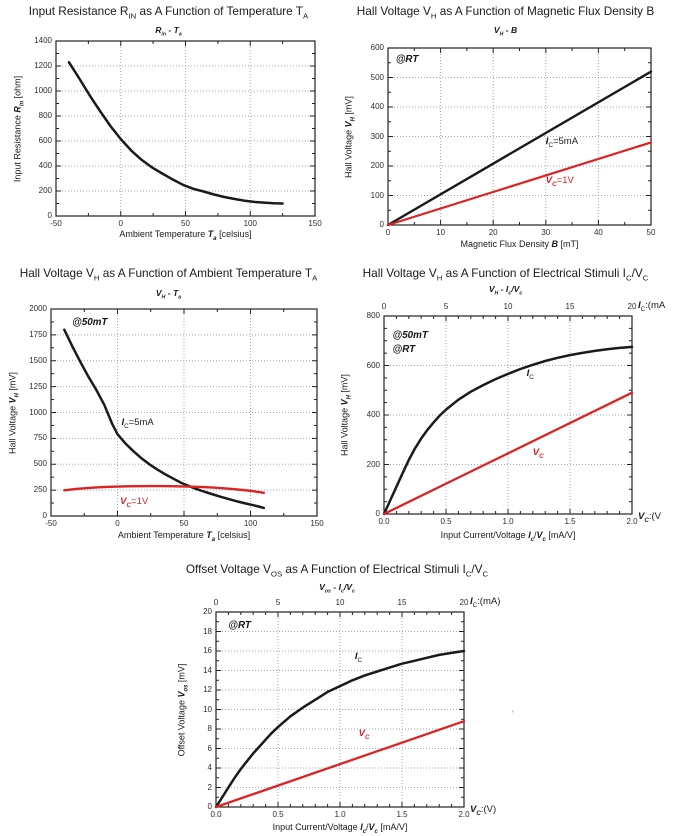 This screenshot has width=674, height=836. Describe the element at coordinates (505, 31) in the screenshot. I see `vh-b-subtitle: VH - B` at that location.